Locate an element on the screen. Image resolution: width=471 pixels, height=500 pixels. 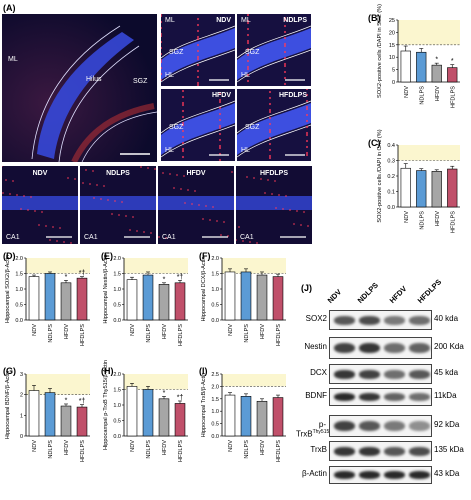
ca1-tile-ndlps: NDLPS CA1 is located at coordinates (118, 205).